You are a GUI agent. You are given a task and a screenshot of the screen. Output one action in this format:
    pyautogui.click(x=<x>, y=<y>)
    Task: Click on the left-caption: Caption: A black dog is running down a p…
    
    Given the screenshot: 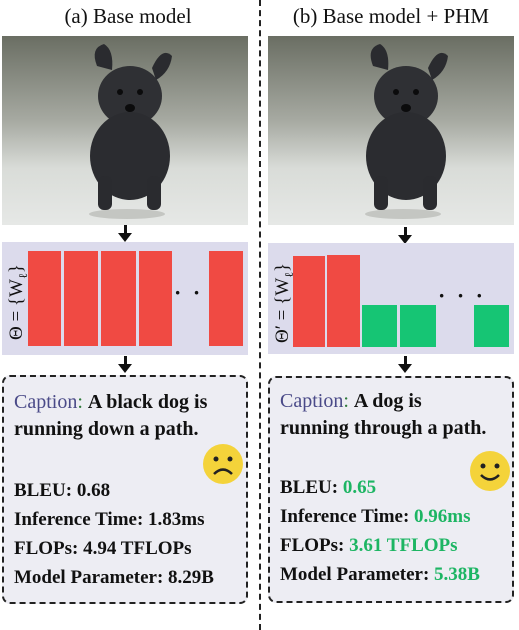 What is the action you would take?
    pyautogui.click(x=111, y=415)
    